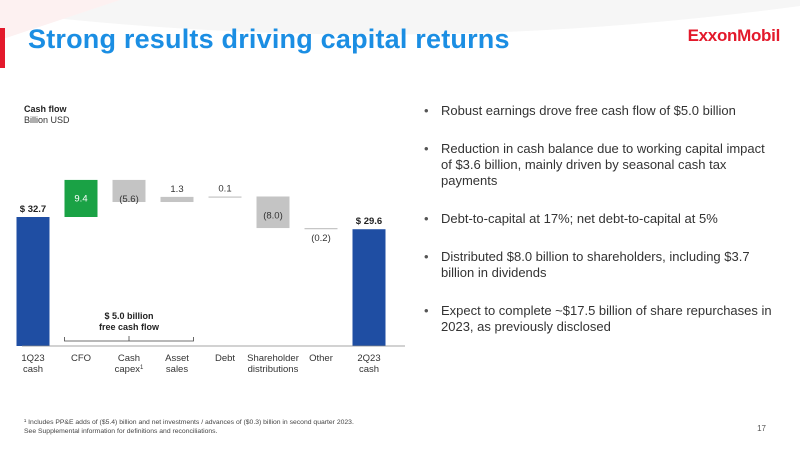 The height and width of the screenshot is (450, 800). I want to click on data-label-cfo: 9.4, so click(80, 198).